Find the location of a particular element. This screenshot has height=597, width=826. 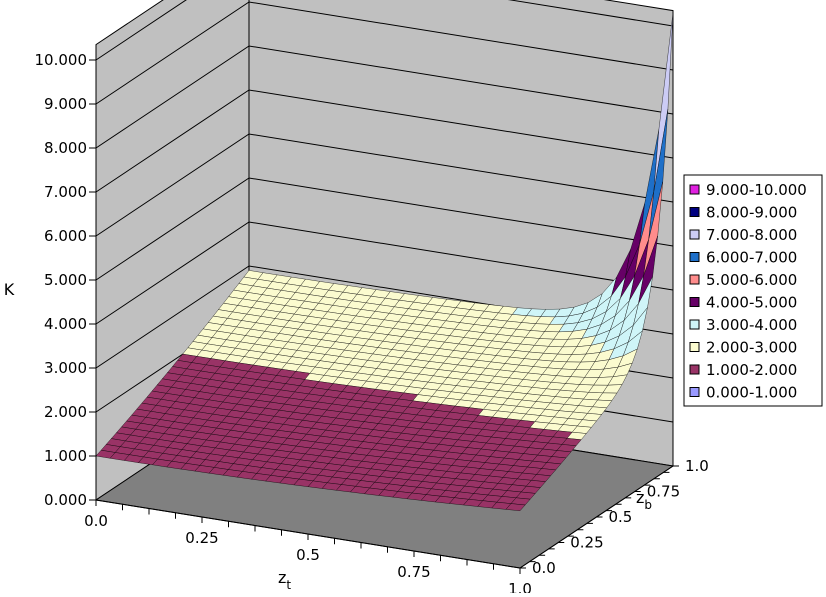

x-tick-label: 1.0 is located at coordinates (520, 586).